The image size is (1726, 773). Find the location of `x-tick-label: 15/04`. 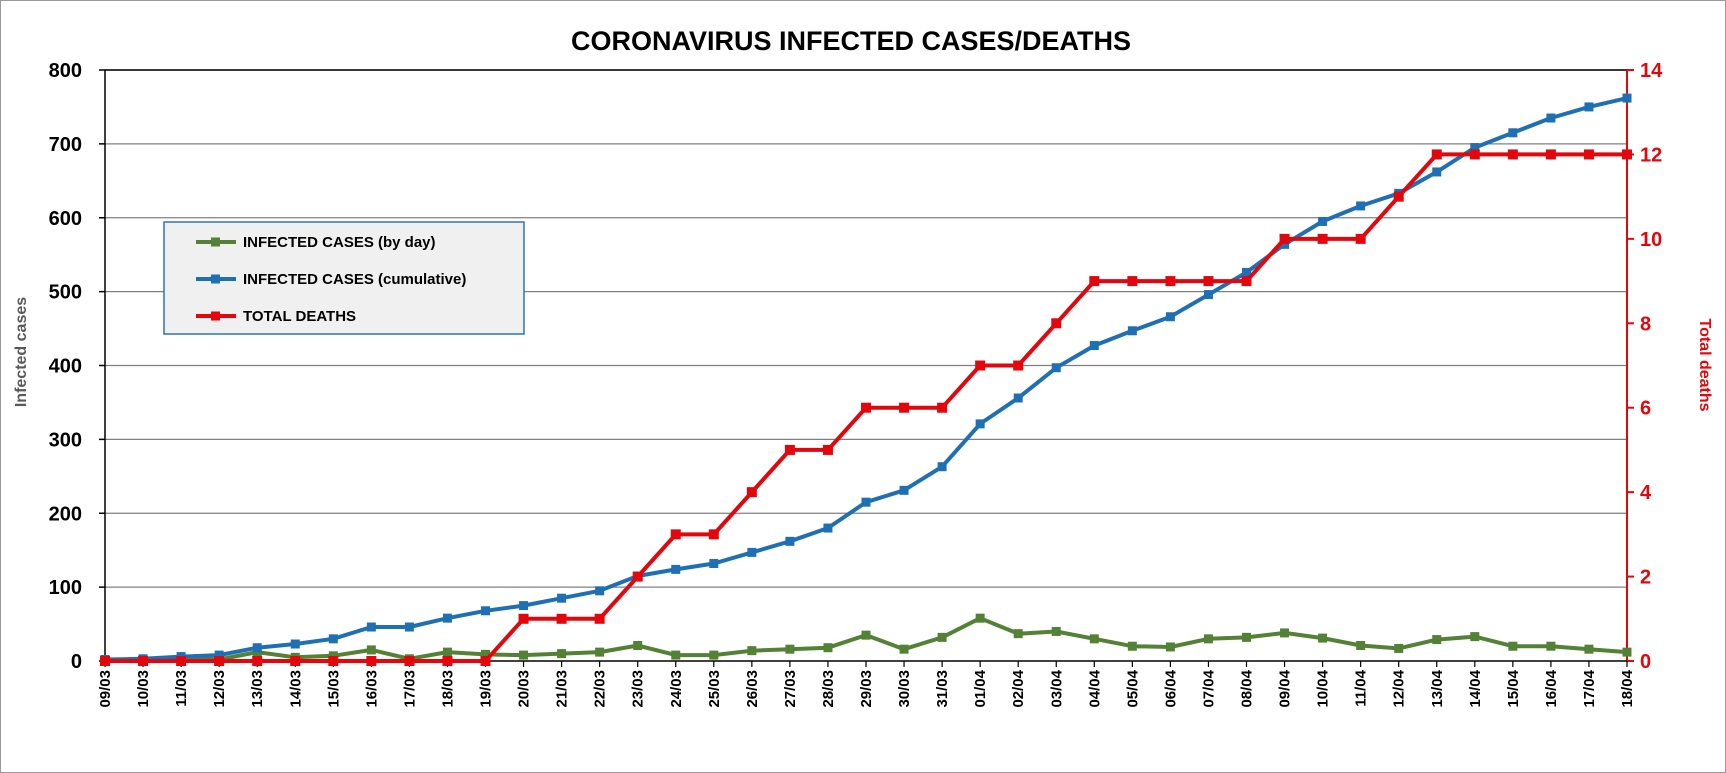

x-tick-label: 15/04 is located at coordinates (1513, 688).